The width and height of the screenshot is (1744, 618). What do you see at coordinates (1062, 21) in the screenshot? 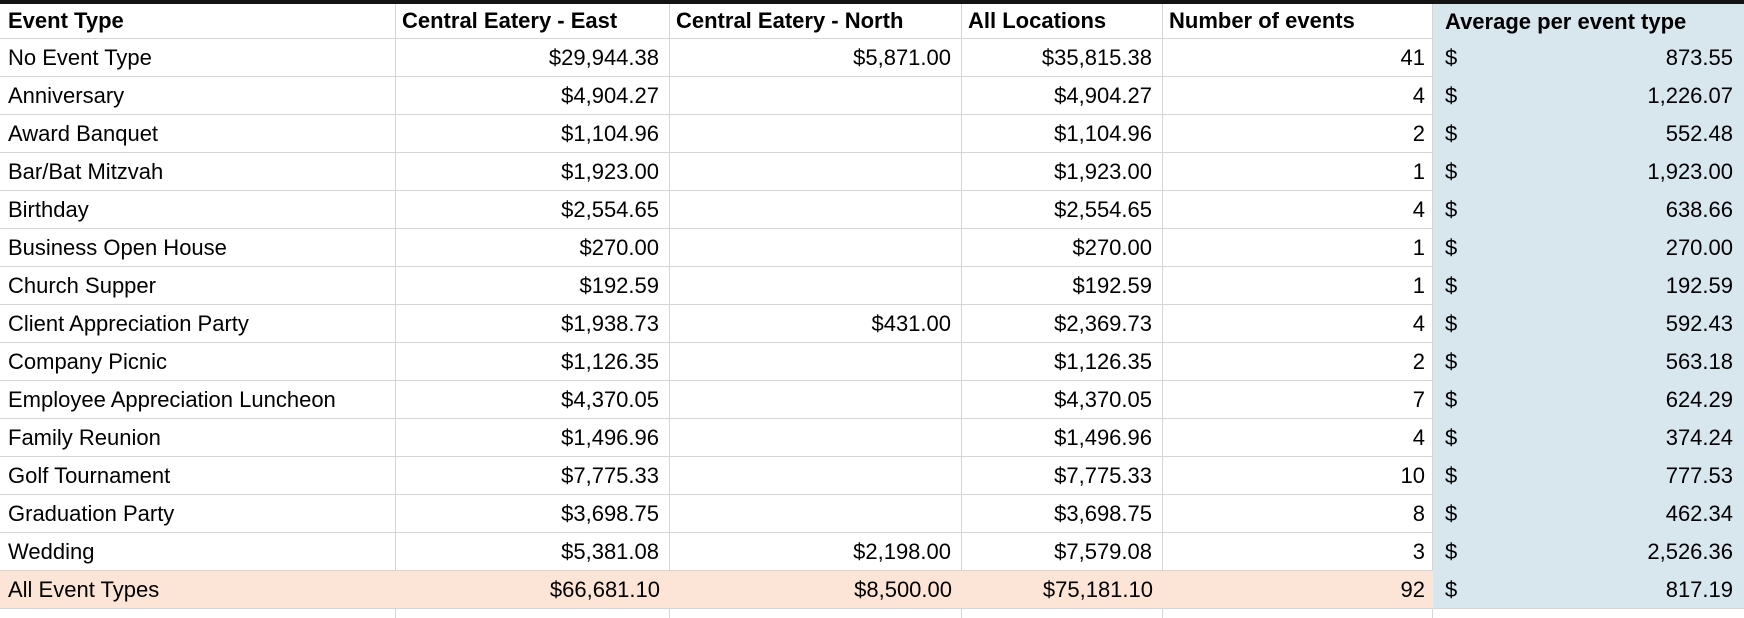
I see `column-header-all-locations: All Locations` at bounding box center [1062, 21].